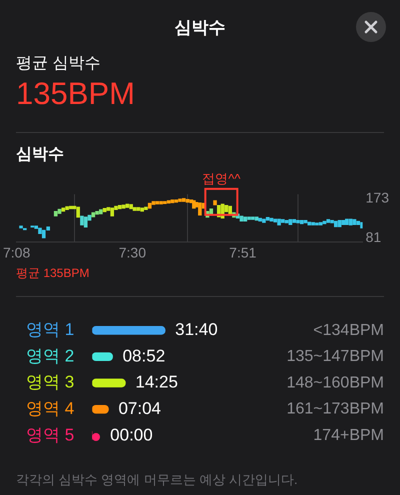  Describe the element at coordinates (132, 252) in the screenshot. I see `x-tick-label: 7:30` at that location.